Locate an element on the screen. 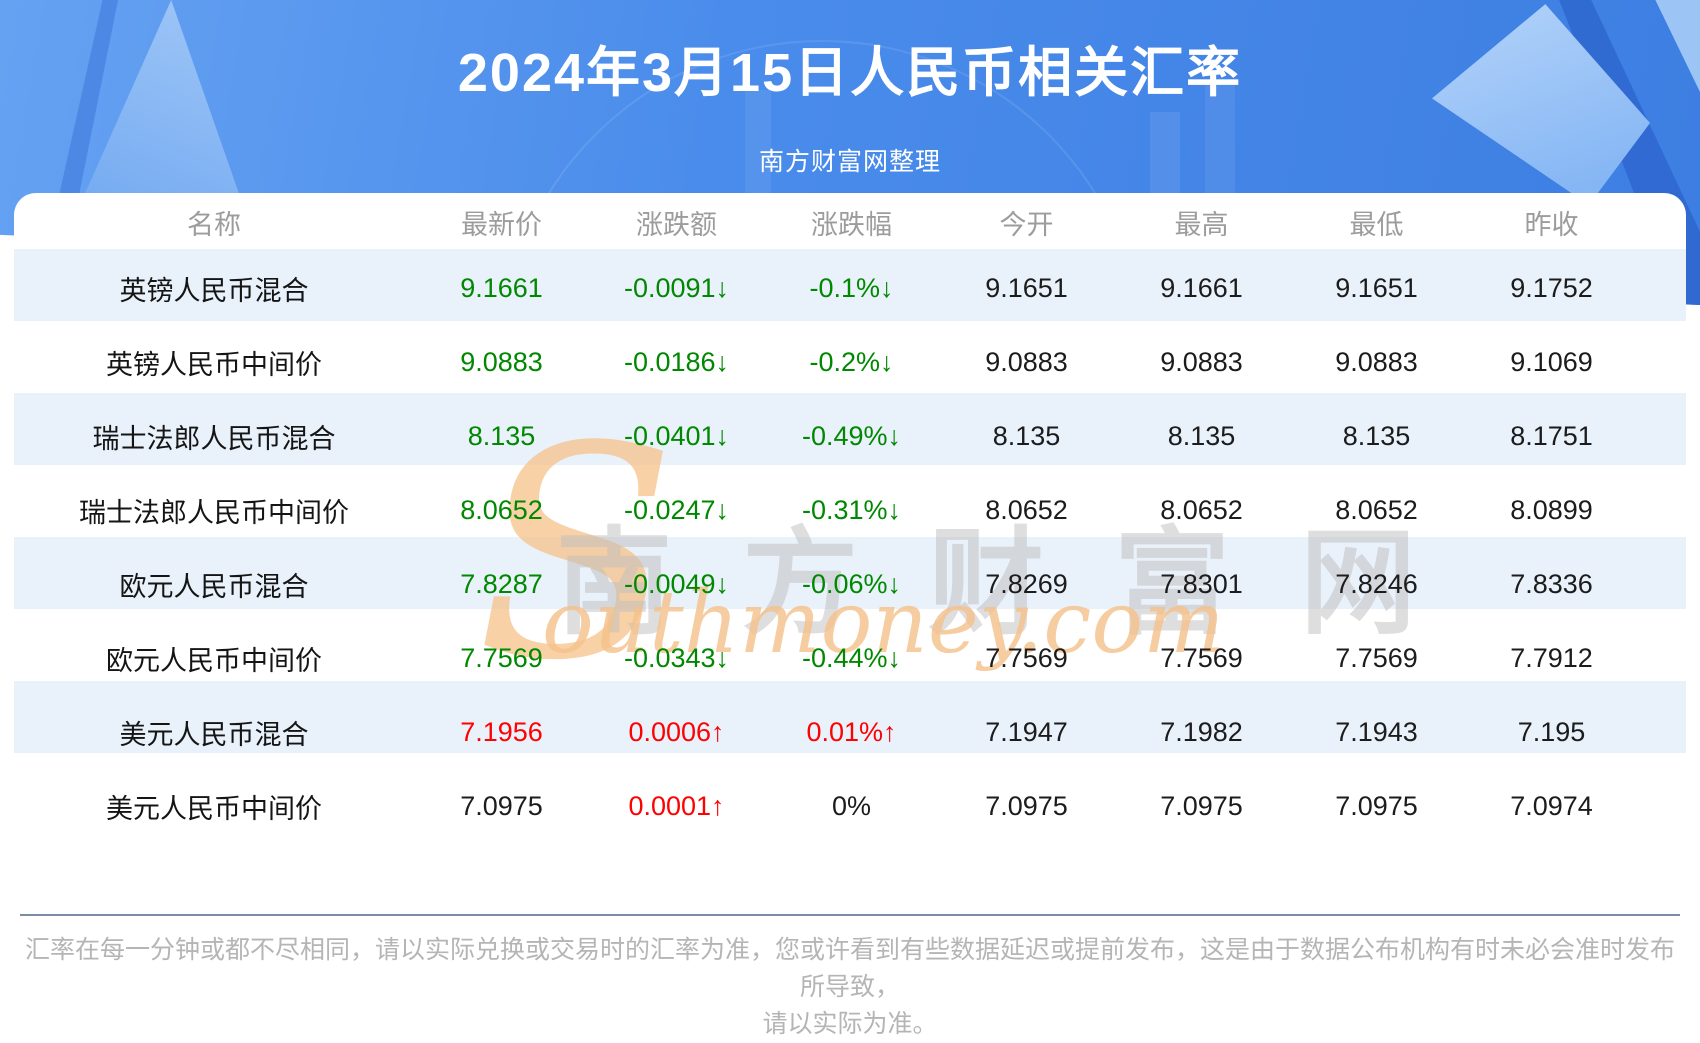  cell-open: 7.1947 is located at coordinates (1026, 731).